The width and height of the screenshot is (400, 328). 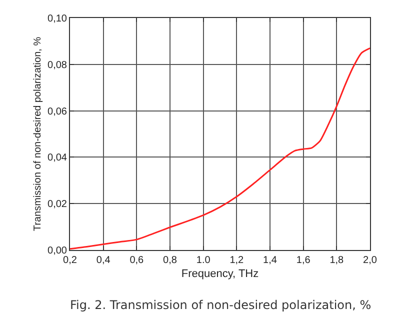 What do you see at coordinates (220, 274) in the screenshot?
I see `x-axis-title: Frequency, THz` at bounding box center [220, 274].